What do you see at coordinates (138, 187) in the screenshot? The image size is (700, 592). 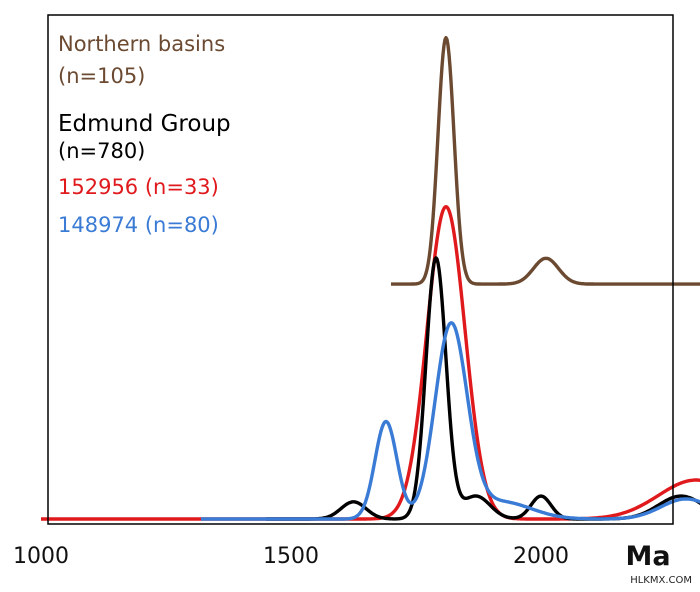 I see `legend-entry-152956: 152956 (n=33)` at bounding box center [138, 187].